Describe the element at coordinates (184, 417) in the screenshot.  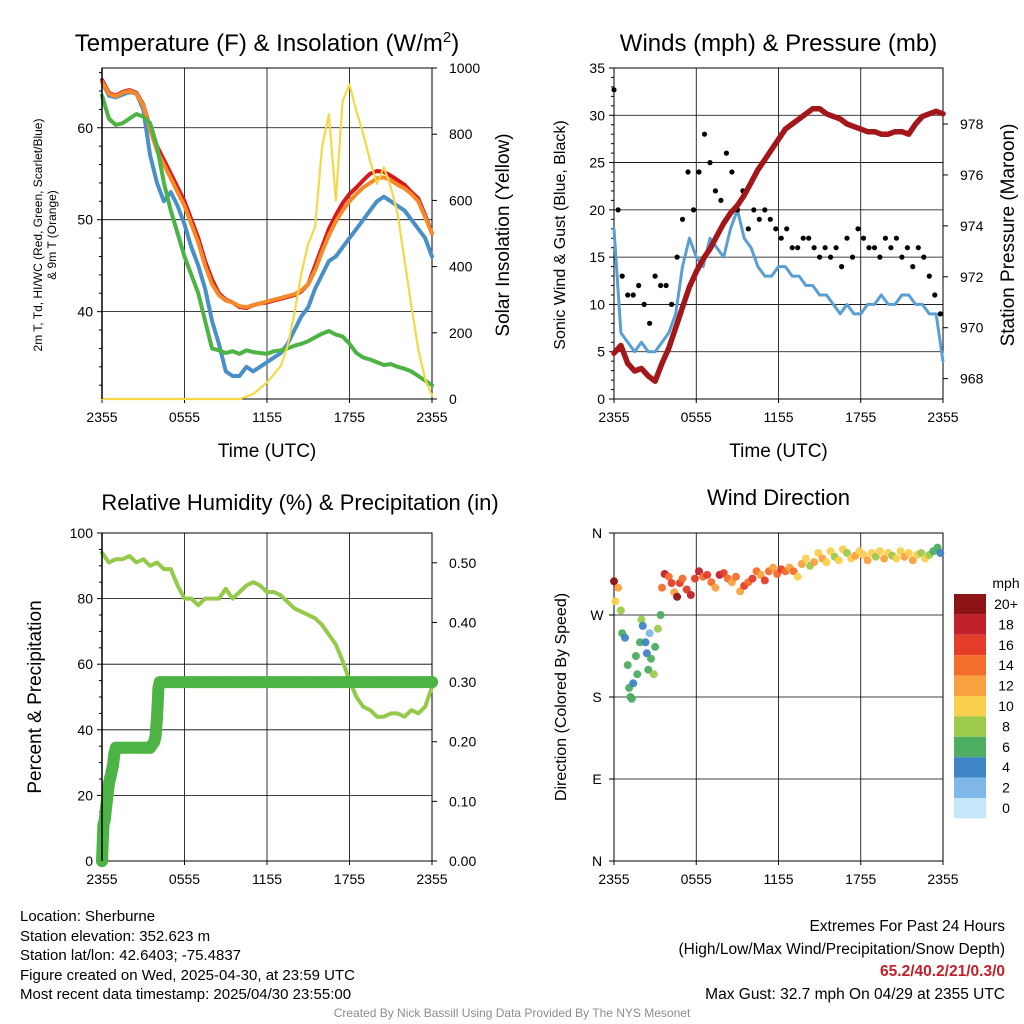
I see `x-tick-label: 0555` at that location.